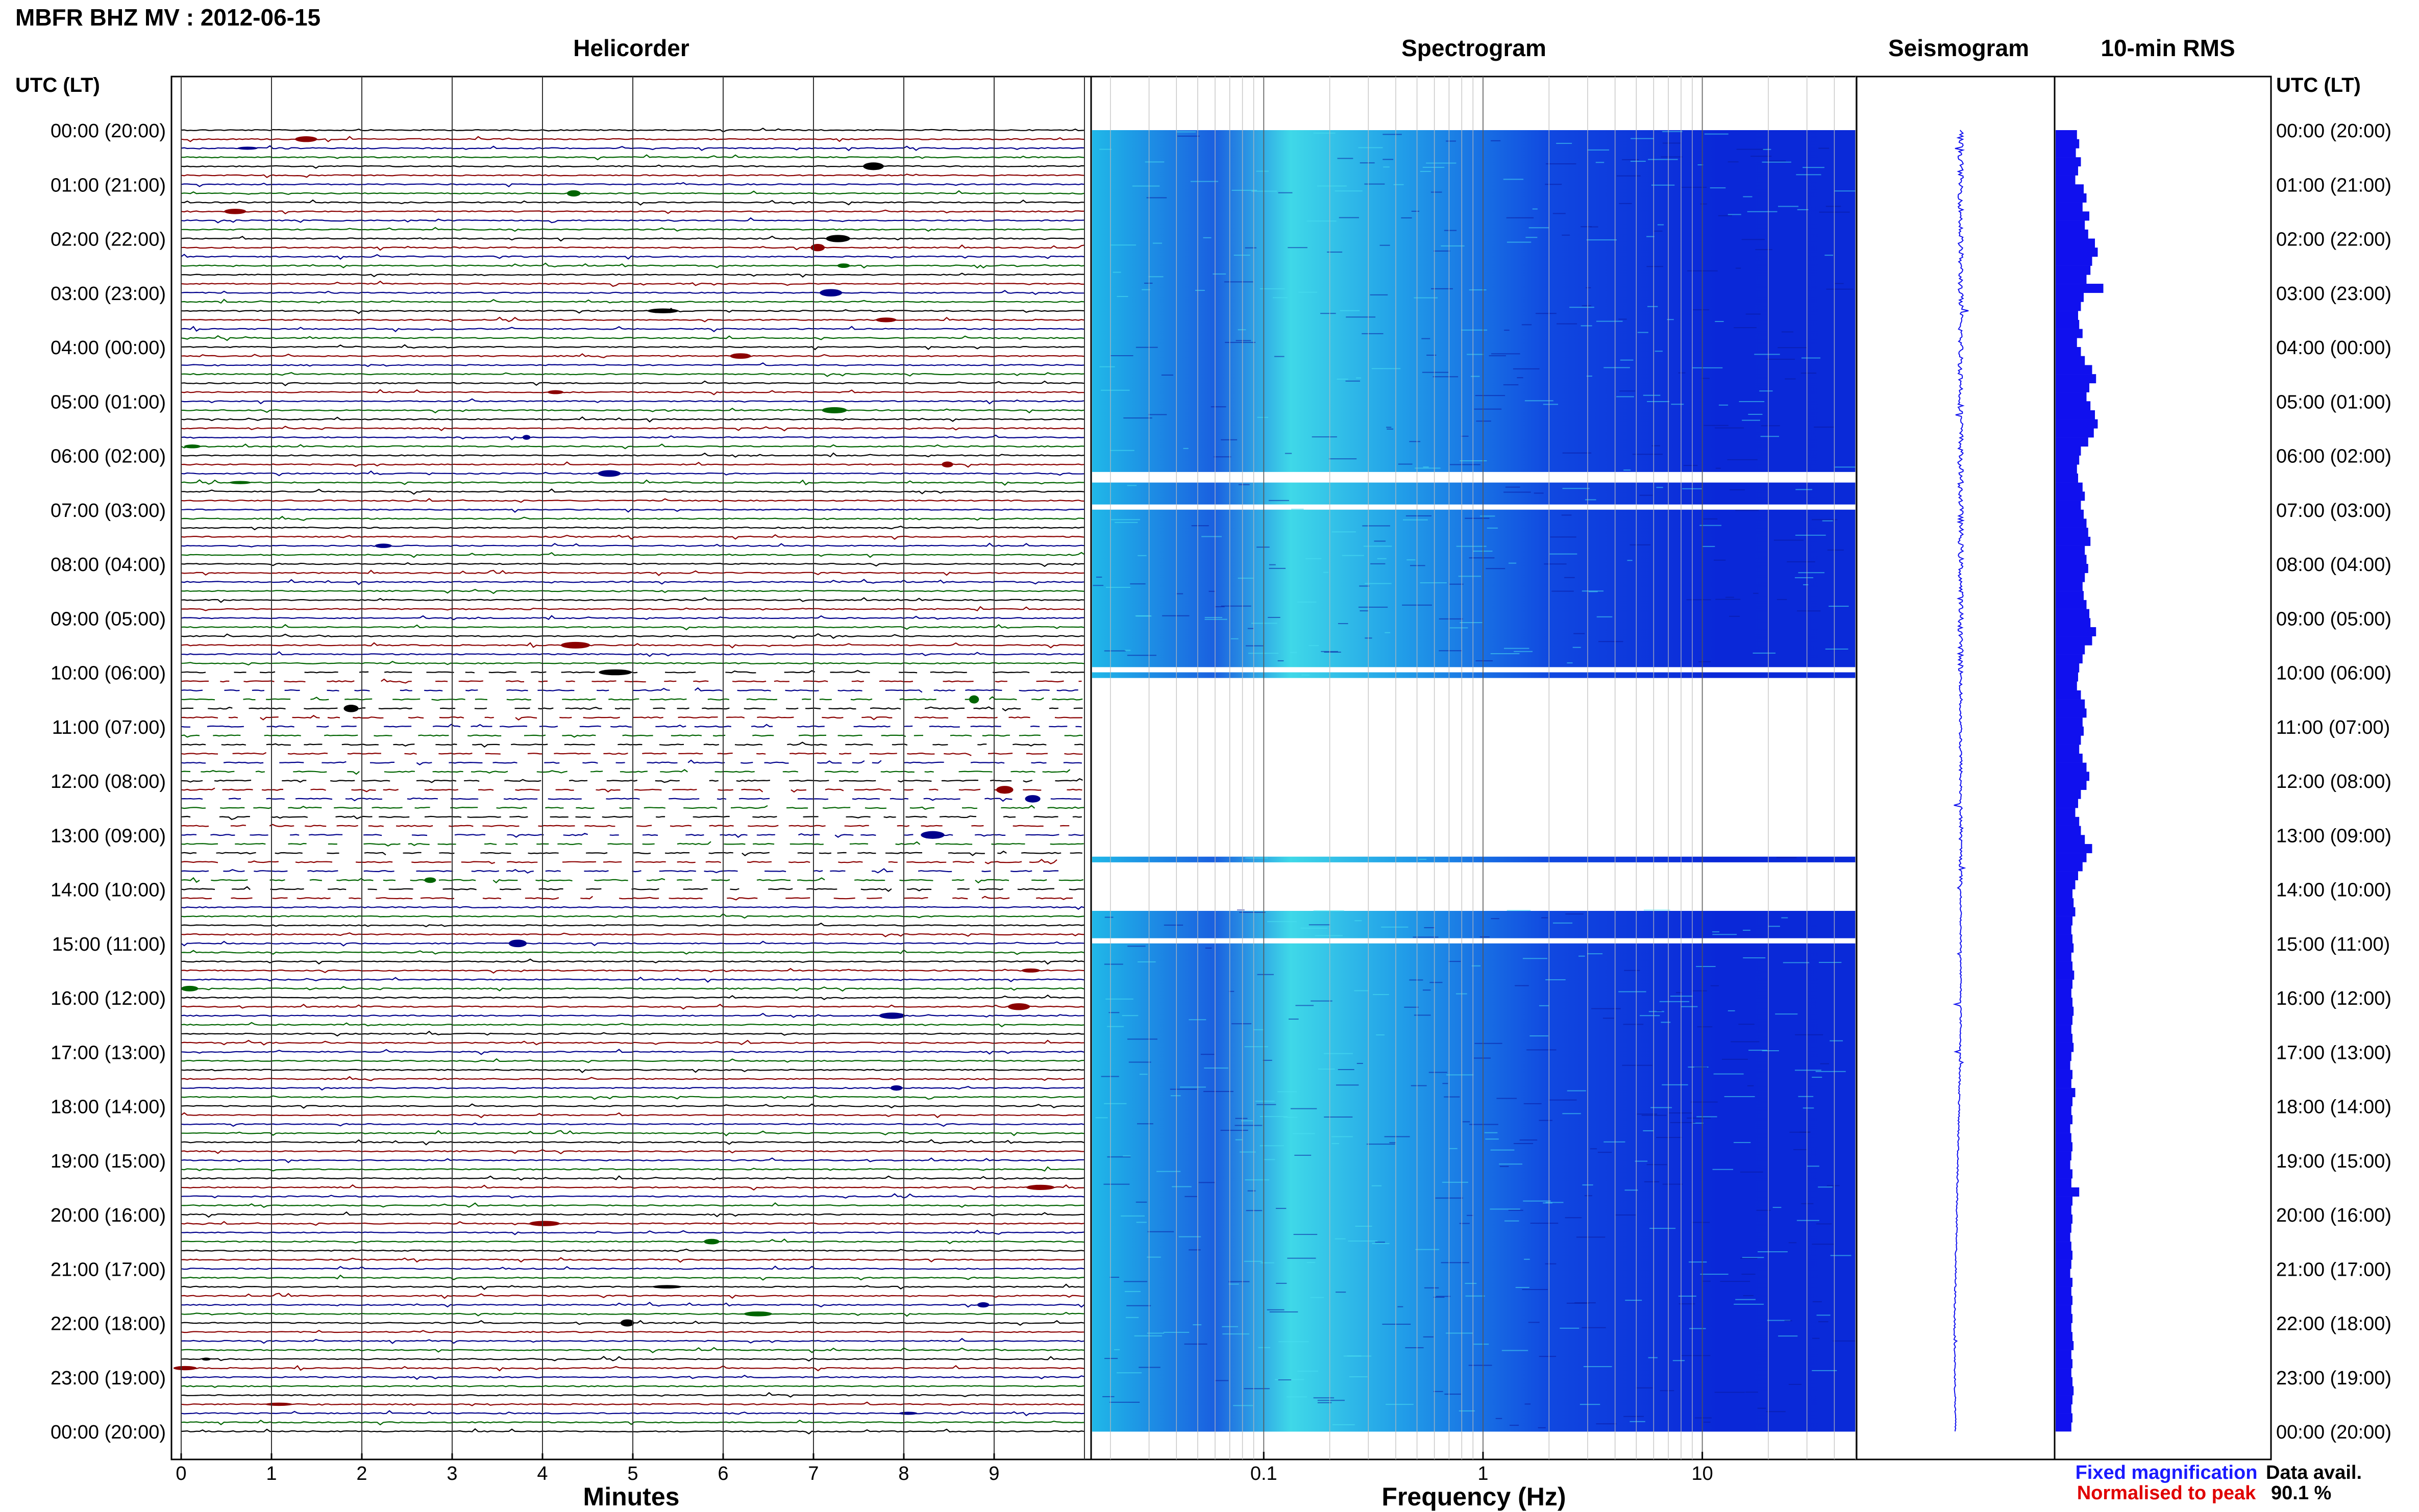 The image size is (2419, 1512). What do you see at coordinates (813, 1473) in the screenshot?
I see `helicorder-tick-label: 7` at bounding box center [813, 1473].